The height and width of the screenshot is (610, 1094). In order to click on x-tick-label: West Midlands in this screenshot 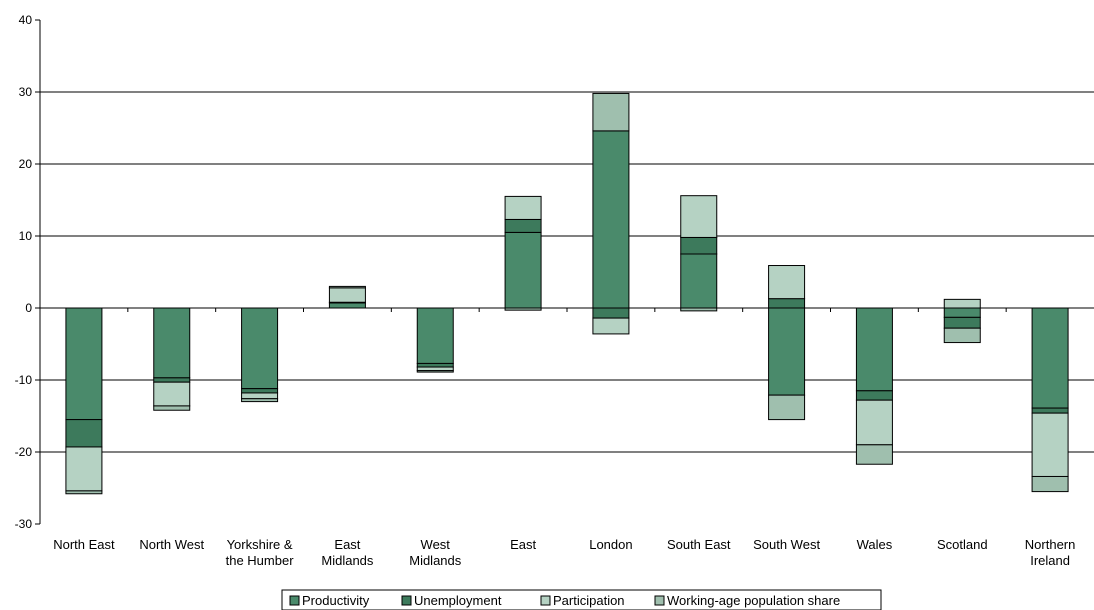, I will do `click(435, 552)`.